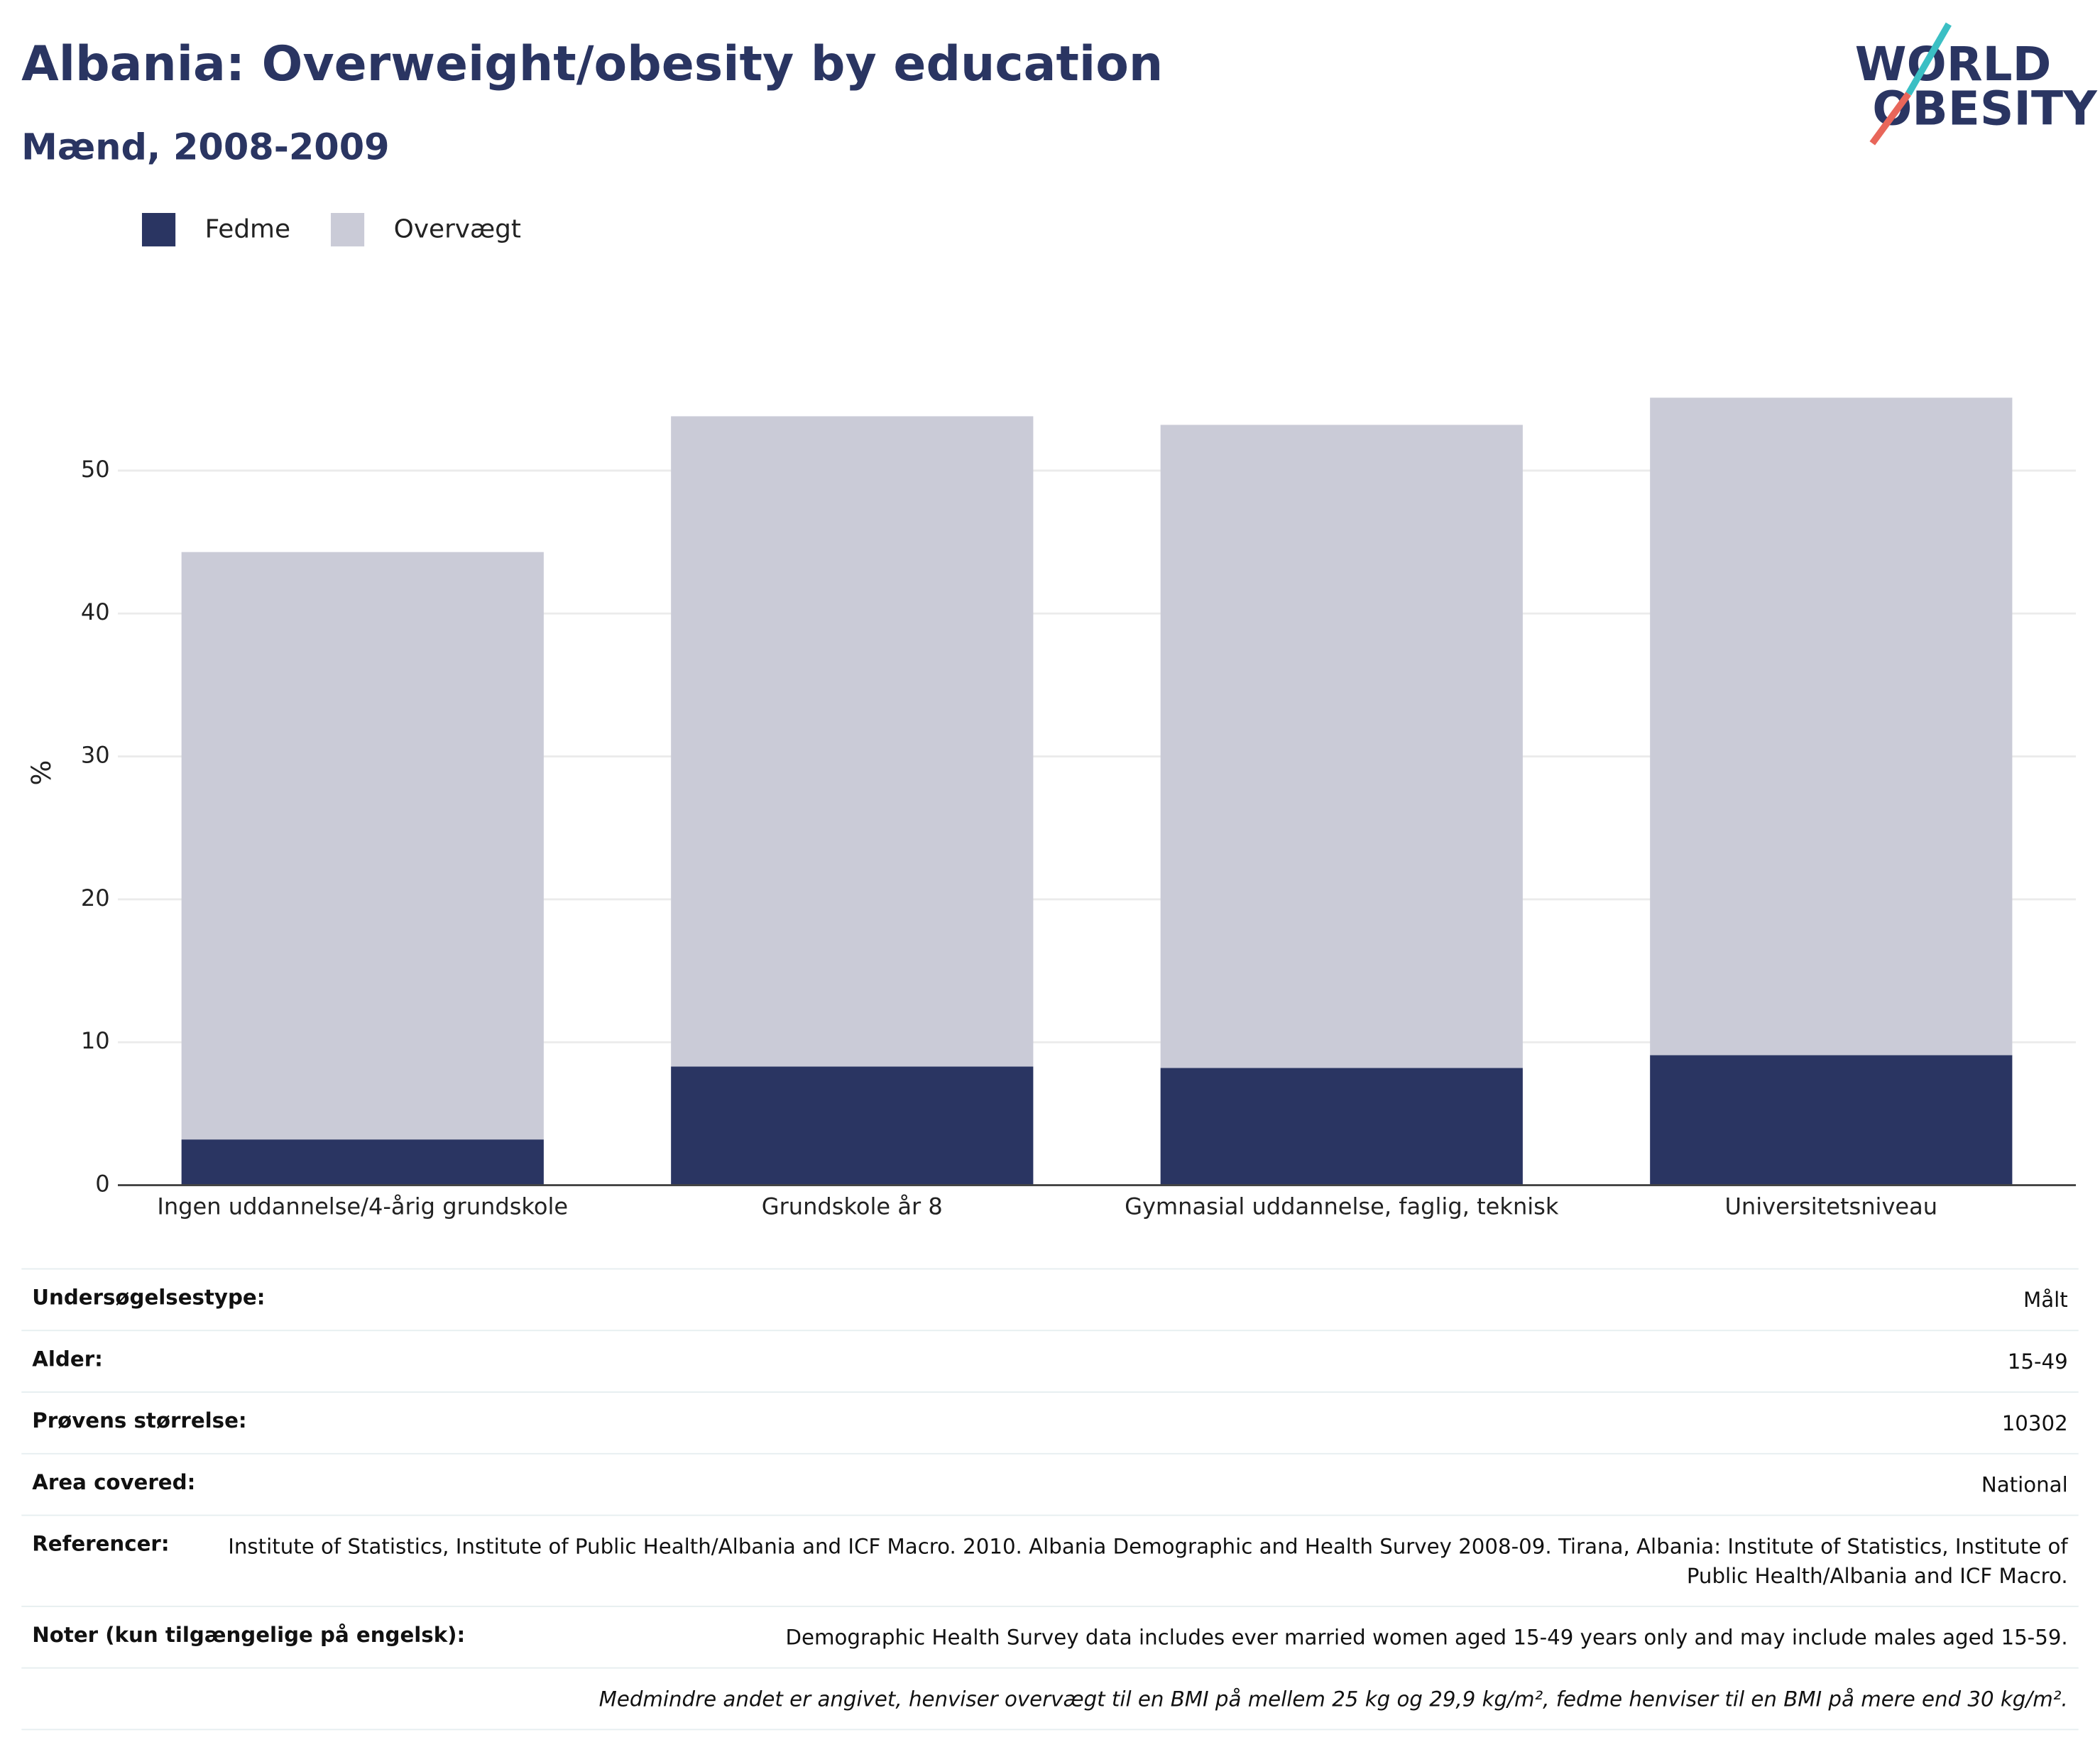  Describe the element at coordinates (102, 1184) in the screenshot. I see `y-tick-label: 0` at that location.